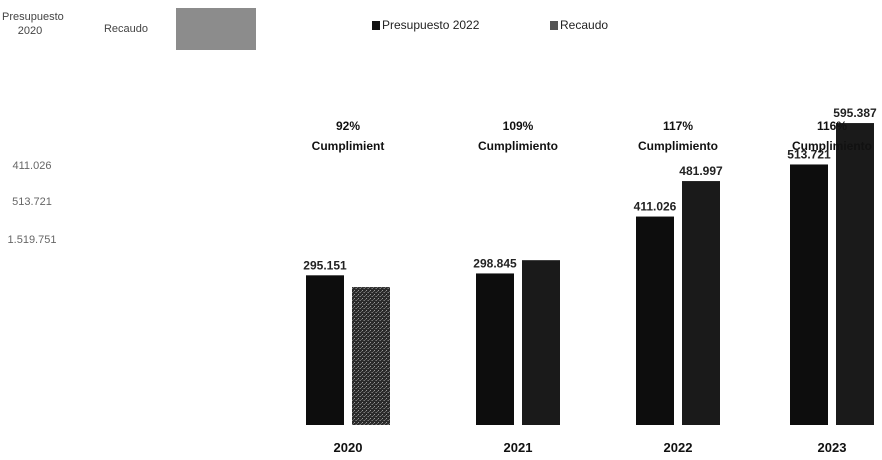 The image size is (882, 460). I want to click on bar-recaudo-2021, so click(541, 342).